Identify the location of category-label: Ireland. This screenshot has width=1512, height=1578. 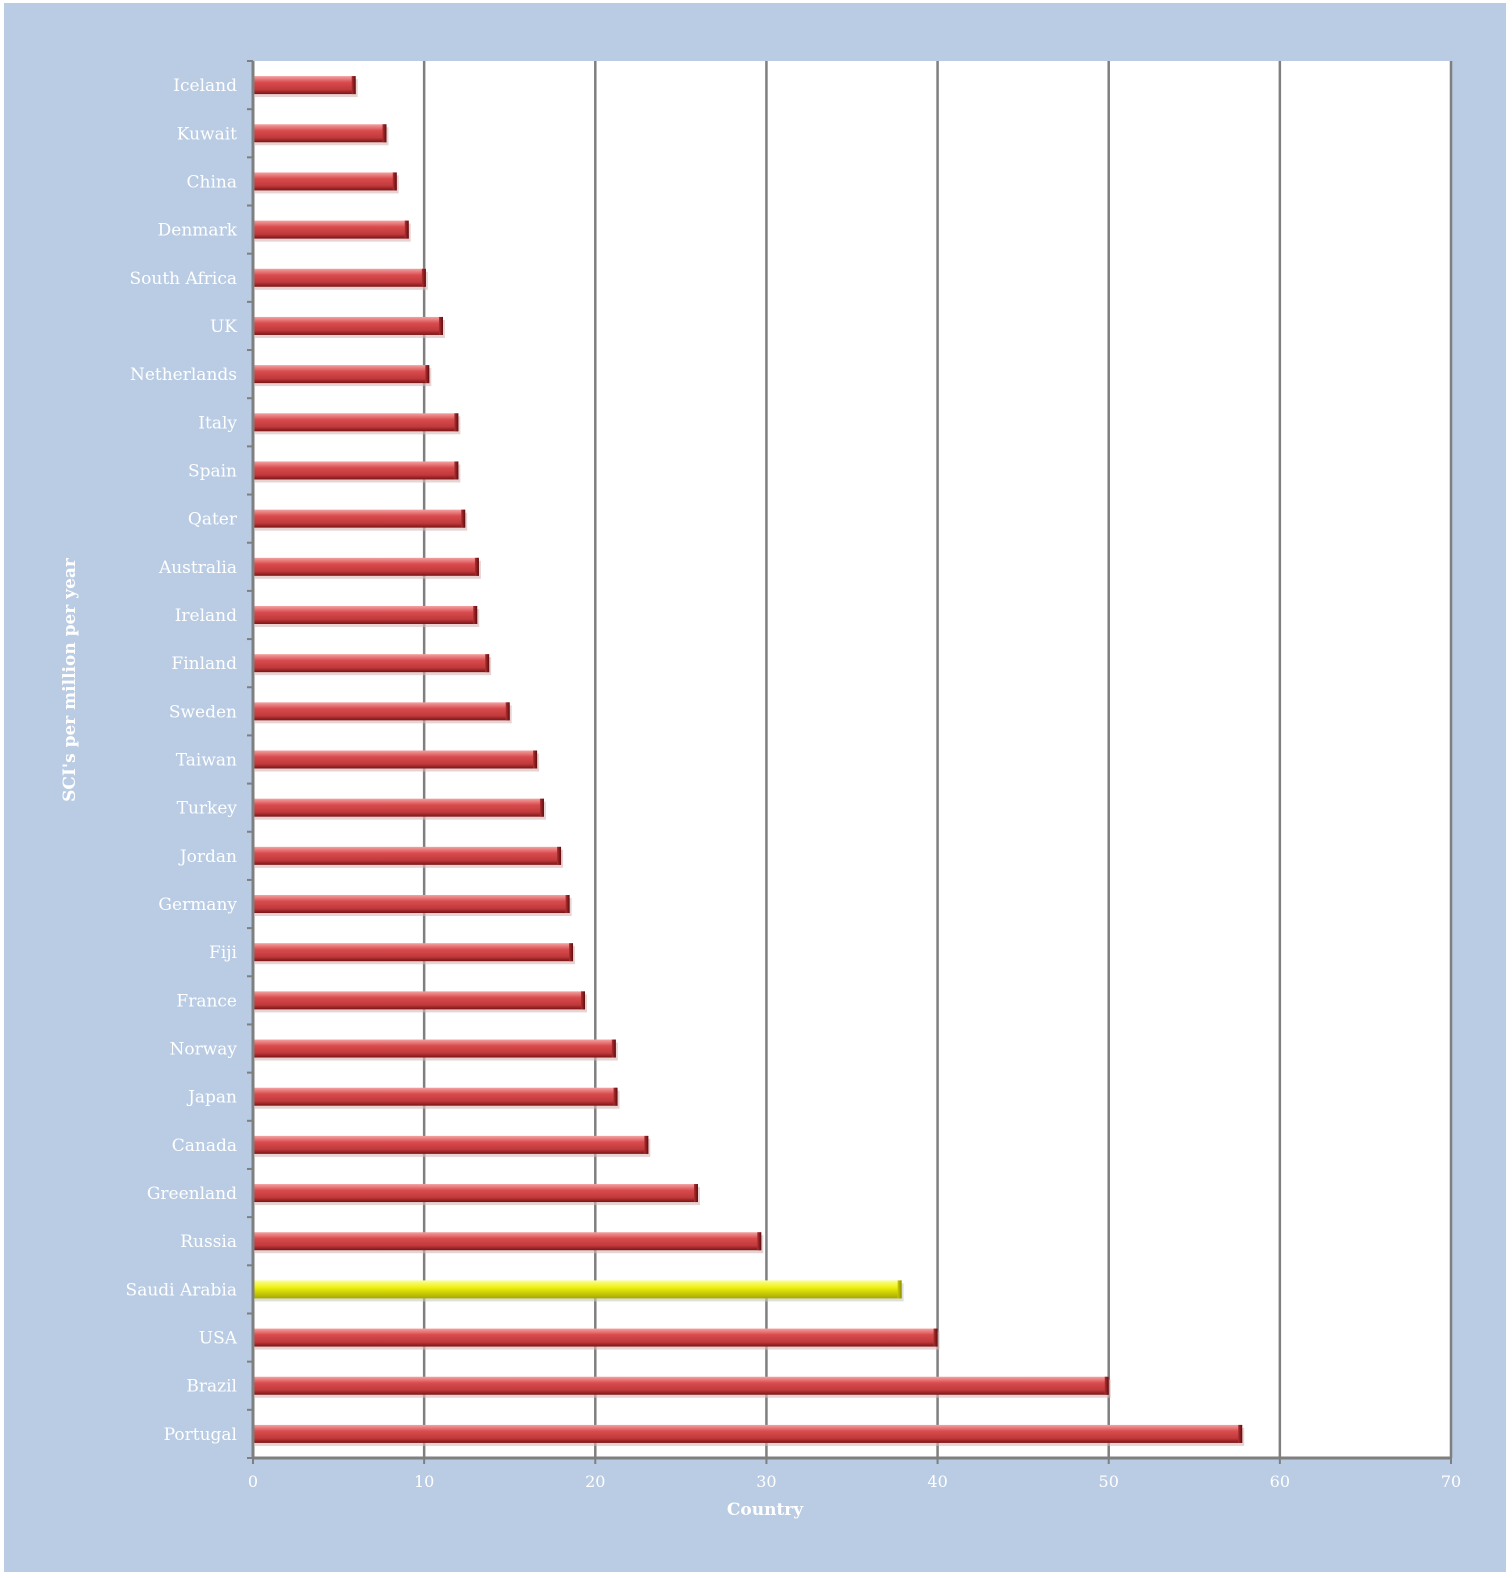
(206, 616).